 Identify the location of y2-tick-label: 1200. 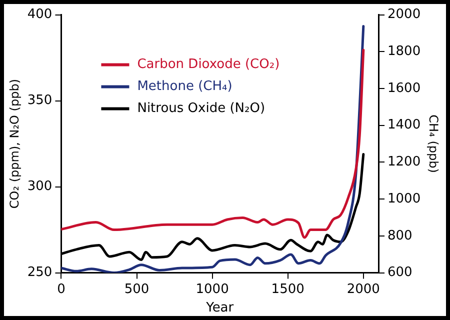
(404, 162).